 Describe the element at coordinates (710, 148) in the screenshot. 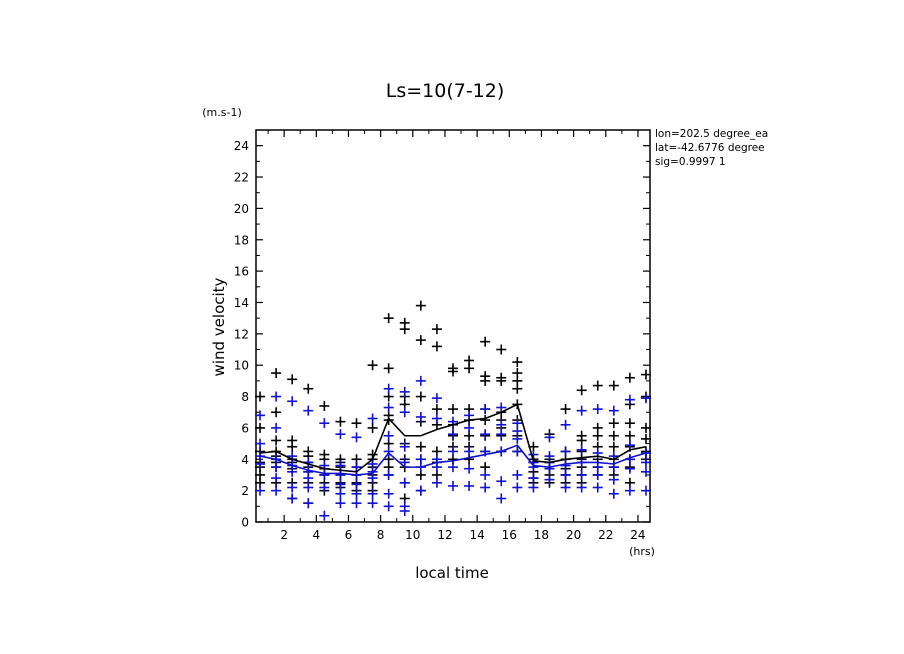

I see `annotation-lat: lat=-42.6776 degree` at that location.